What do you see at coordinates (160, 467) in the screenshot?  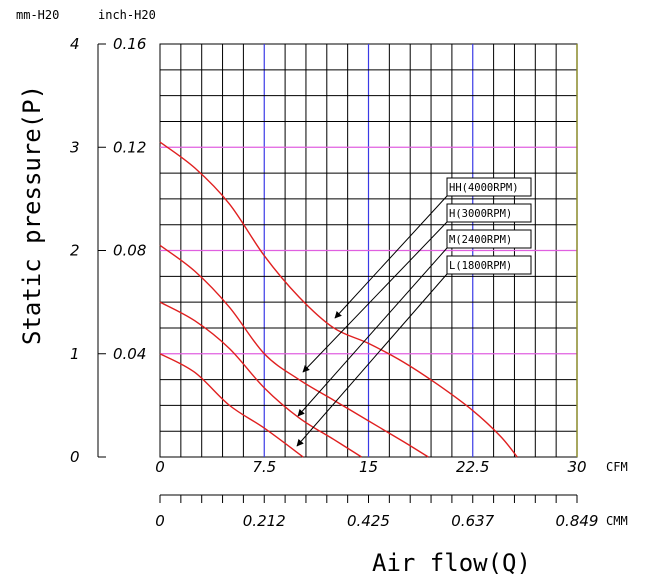 I see `x-tick-label-cfm: 0` at bounding box center [160, 467].